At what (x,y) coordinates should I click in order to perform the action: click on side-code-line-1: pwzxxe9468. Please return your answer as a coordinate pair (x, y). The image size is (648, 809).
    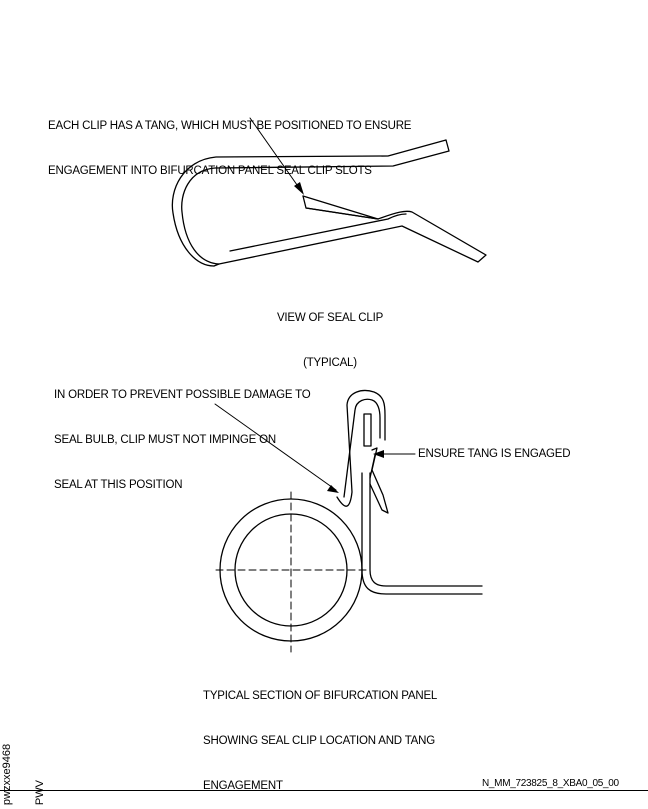
    Looking at the image, I should click on (7, 774).